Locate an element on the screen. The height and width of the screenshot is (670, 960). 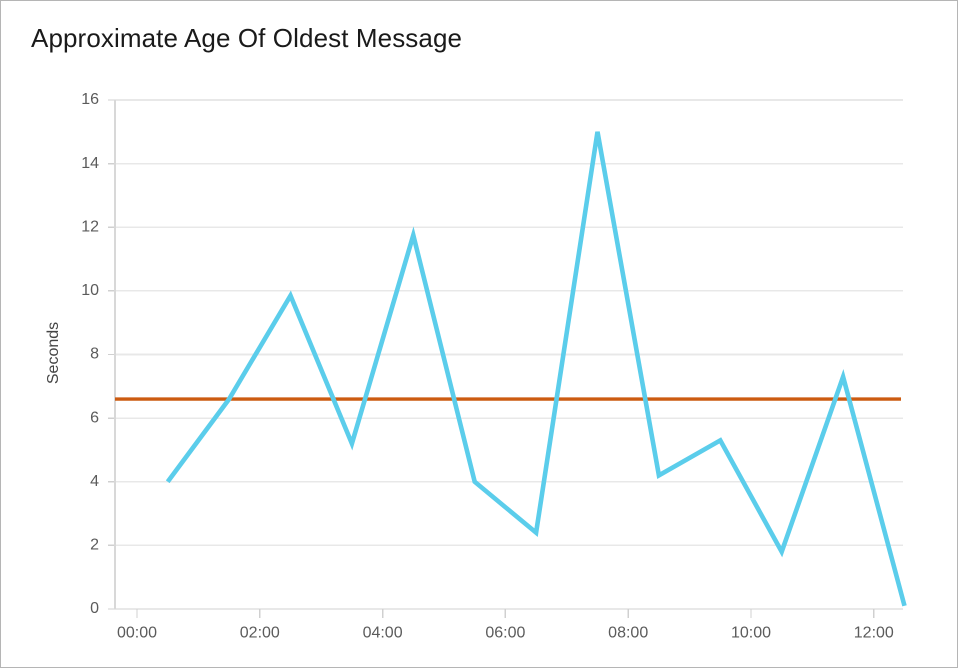
y-axis-title: Seconds is located at coordinates (53, 353).